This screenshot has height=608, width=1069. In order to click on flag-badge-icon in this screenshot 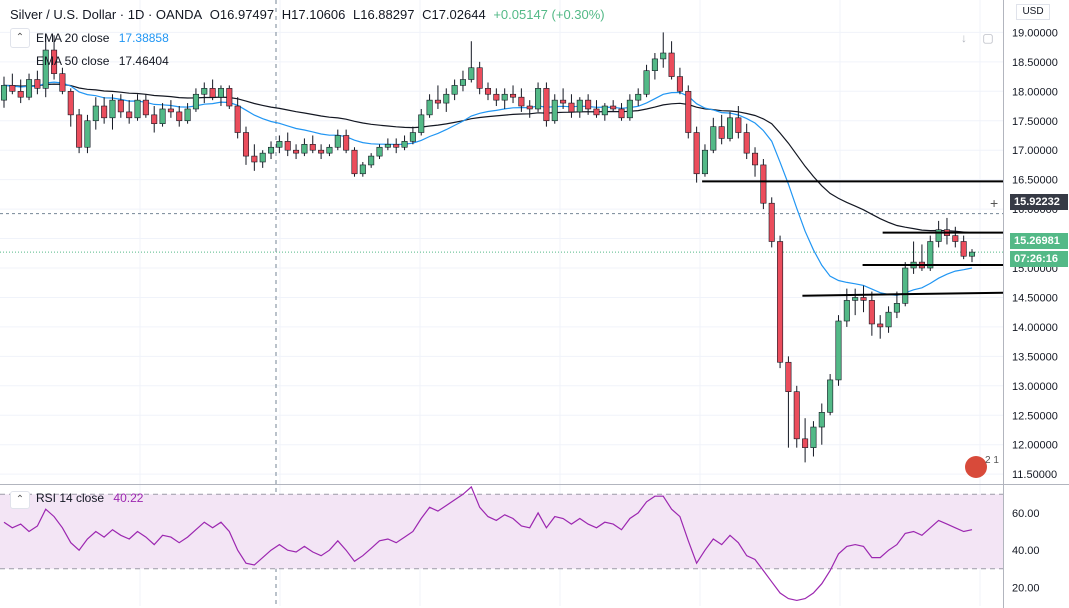, I will do `click(976, 467)`.